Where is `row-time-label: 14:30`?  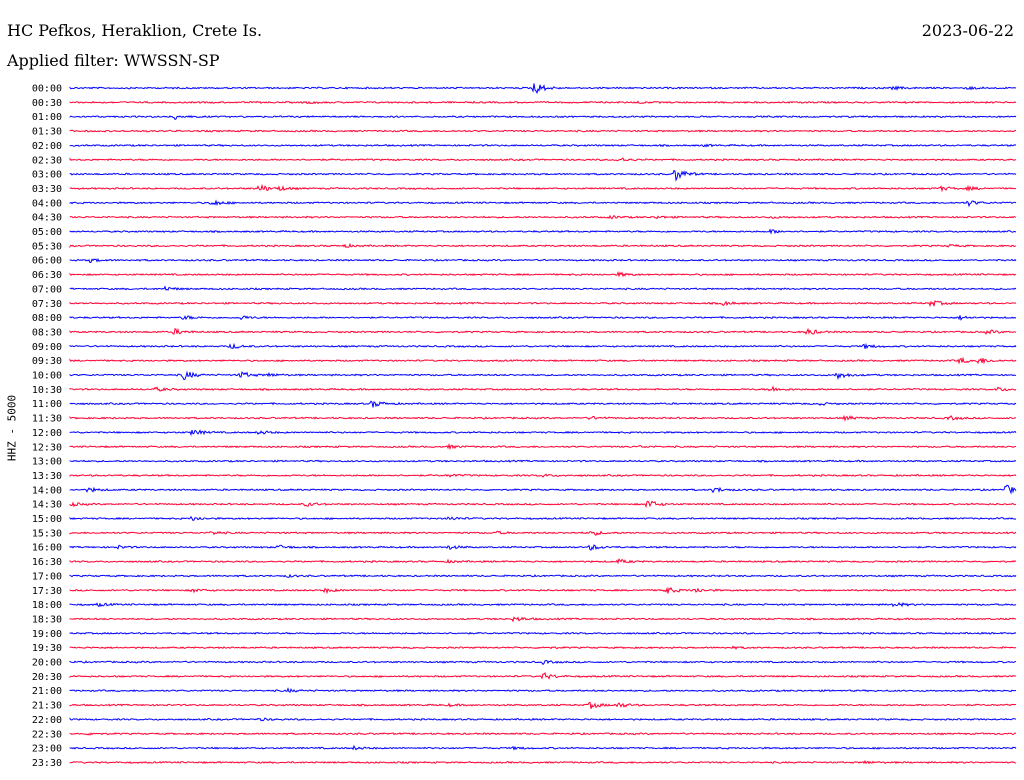
row-time-label: 14:30 is located at coordinates (47, 505).